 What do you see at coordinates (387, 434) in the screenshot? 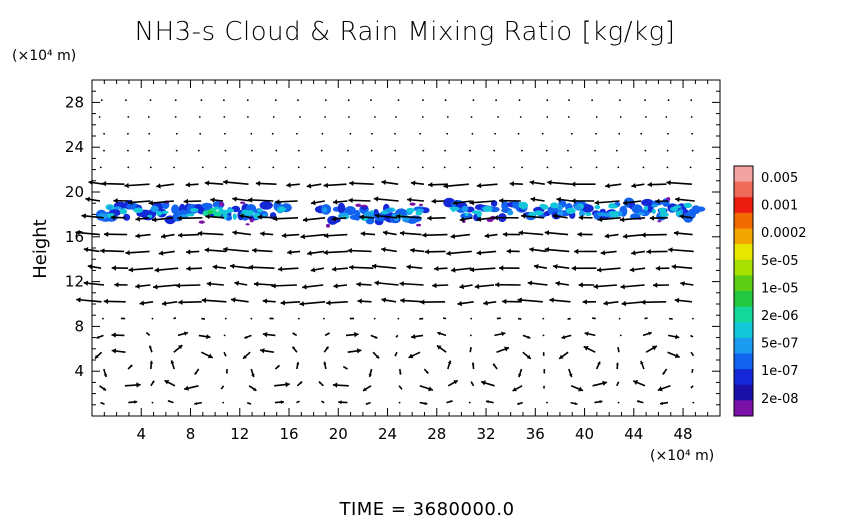
I see `x-tick-label: 24` at bounding box center [387, 434].